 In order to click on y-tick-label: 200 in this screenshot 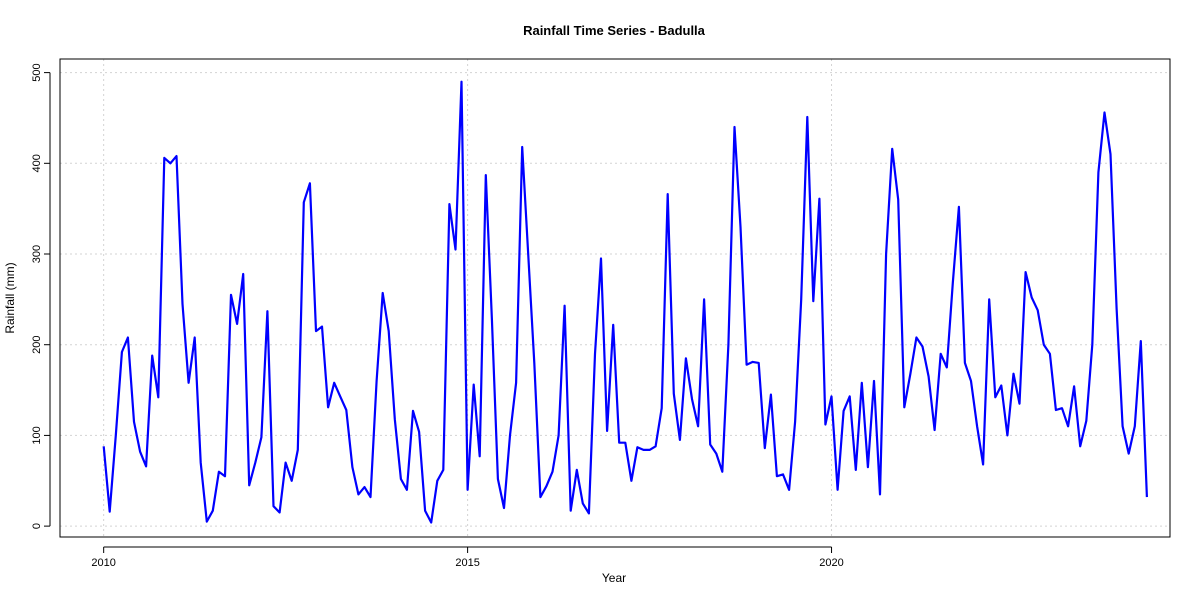, I will do `click(37, 345)`.